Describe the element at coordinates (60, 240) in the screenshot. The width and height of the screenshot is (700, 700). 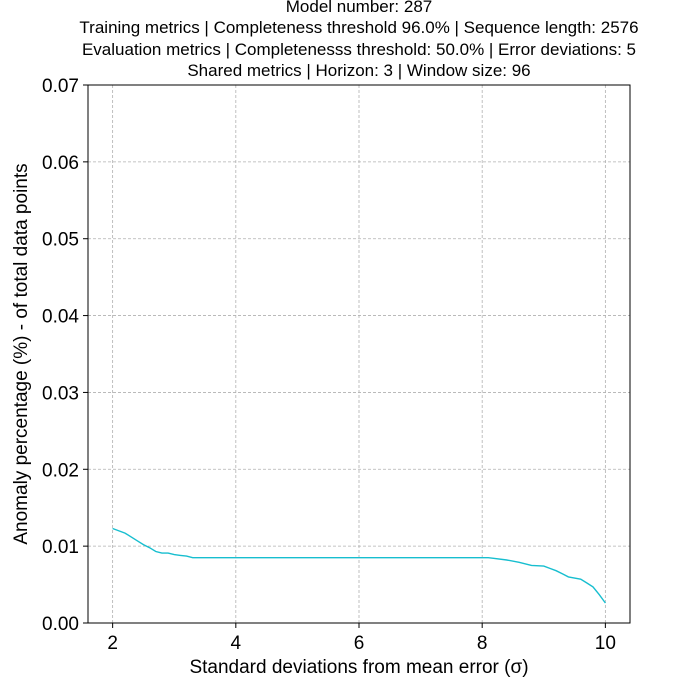
I see `y-tick-label: 0.05` at that location.